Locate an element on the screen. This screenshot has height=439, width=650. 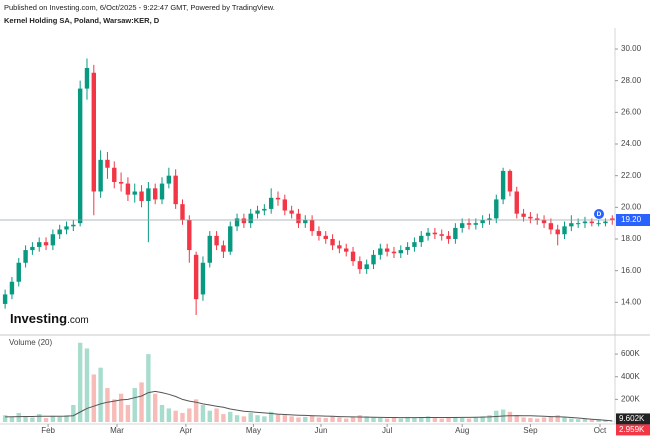
last-ma-label: 9.602K is located at coordinates (632, 418).